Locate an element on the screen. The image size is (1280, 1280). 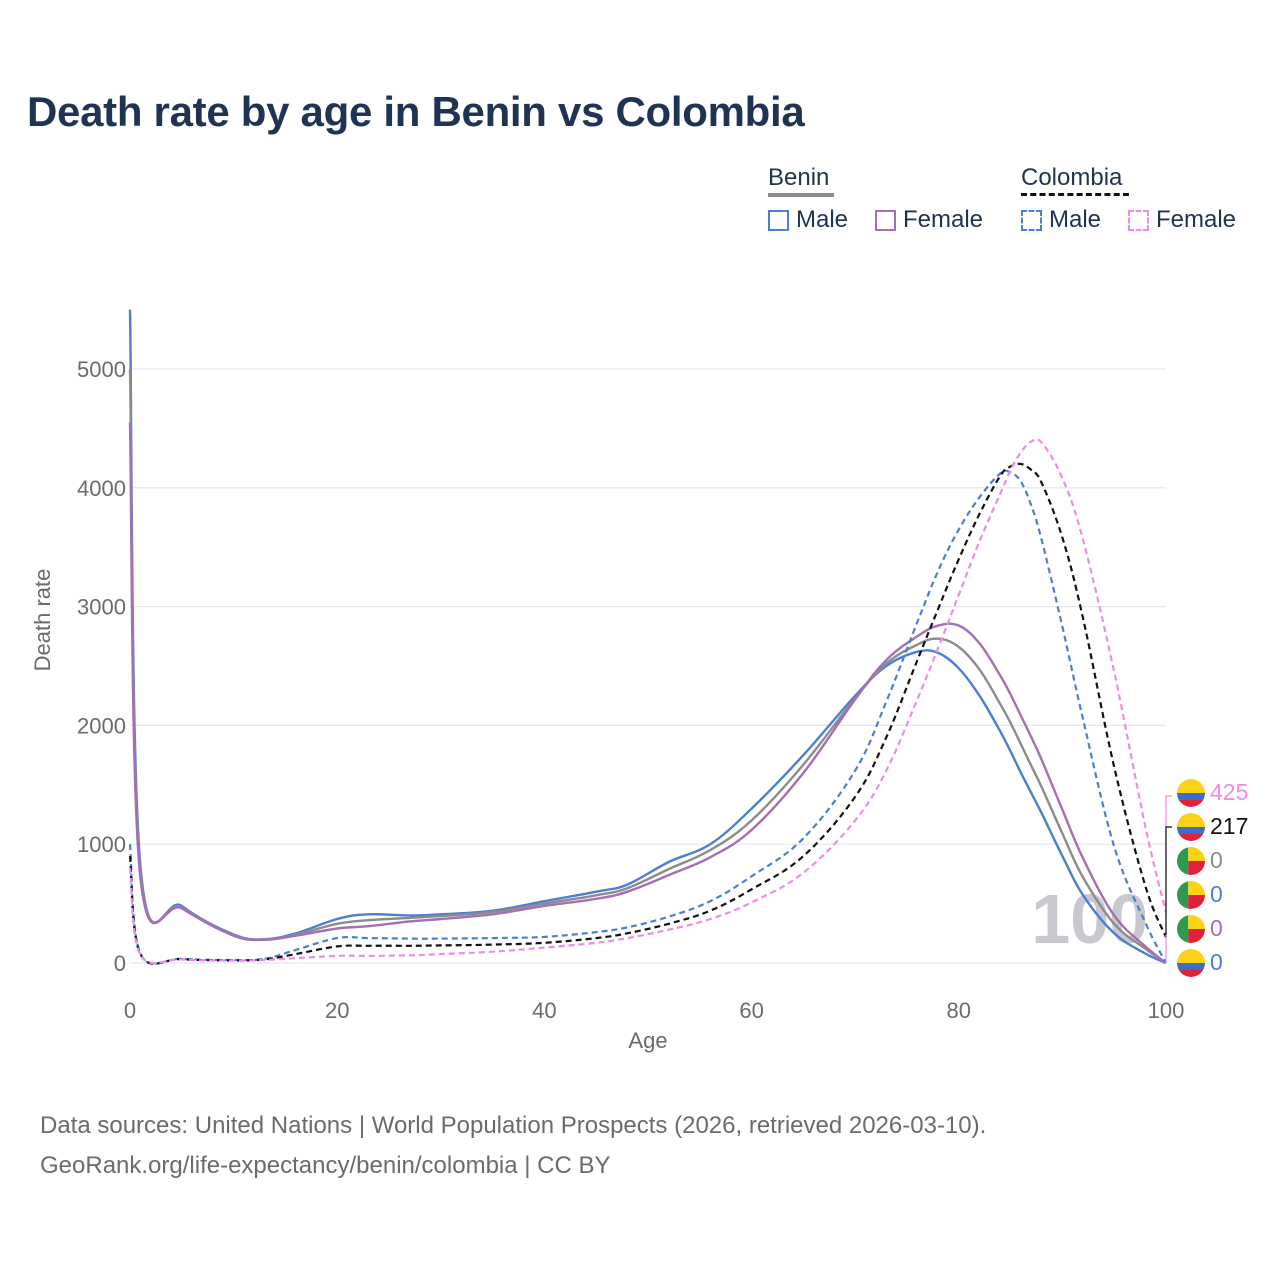
x-tick-label: 80 is located at coordinates (959, 1010).